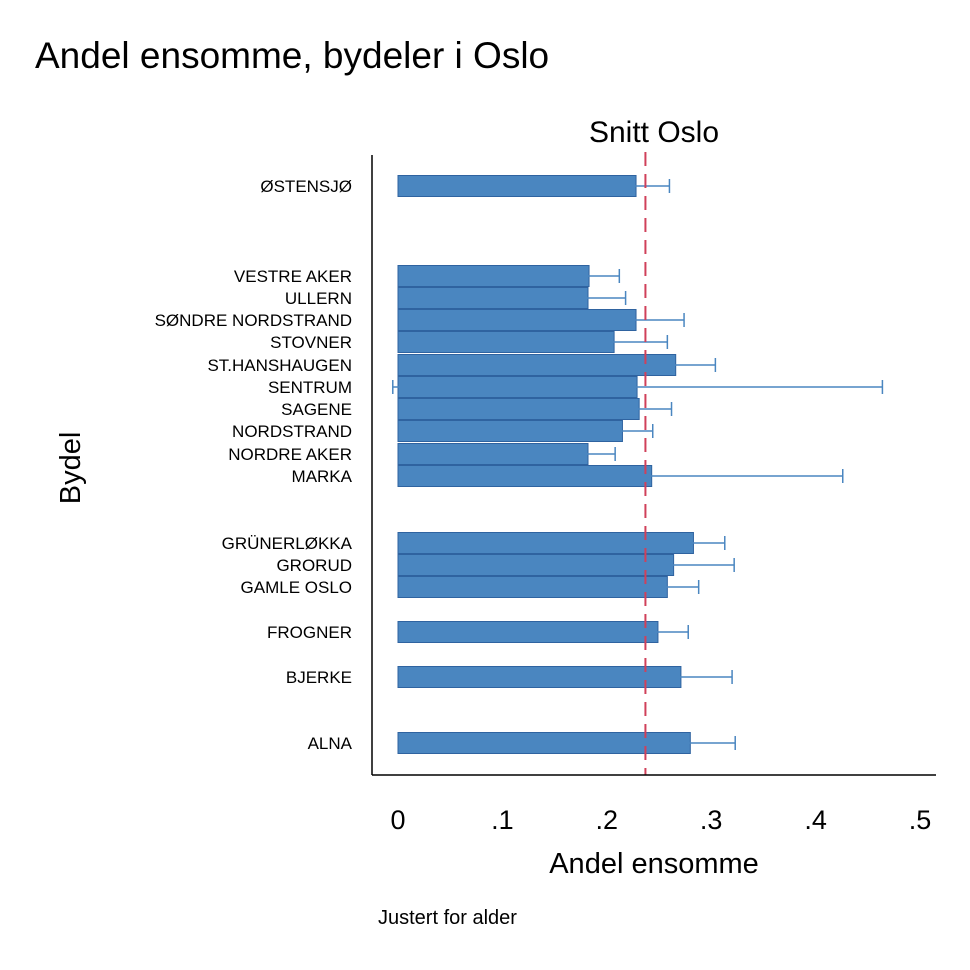 The width and height of the screenshot is (970, 970). What do you see at coordinates (292, 55) in the screenshot?
I see `chart-title: Andel ensomme, bydeler i Oslo` at bounding box center [292, 55].